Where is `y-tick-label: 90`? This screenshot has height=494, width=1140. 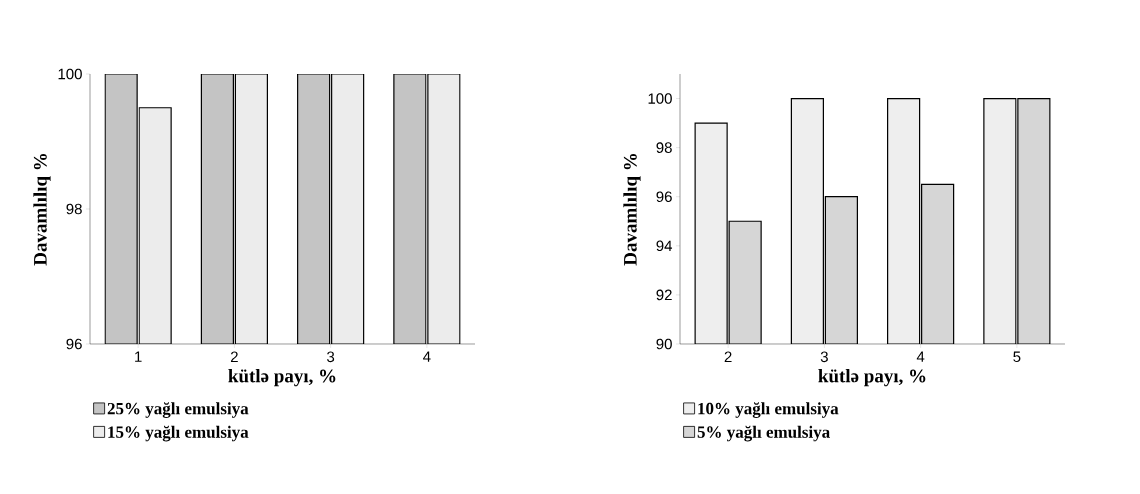
y-tick-label: 90 is located at coordinates (664, 344).